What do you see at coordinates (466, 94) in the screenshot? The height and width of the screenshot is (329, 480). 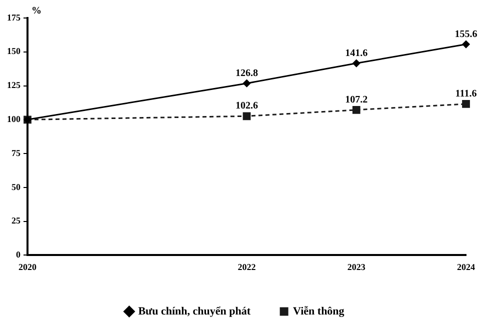 I see `data-label: 111.6` at bounding box center [466, 94].